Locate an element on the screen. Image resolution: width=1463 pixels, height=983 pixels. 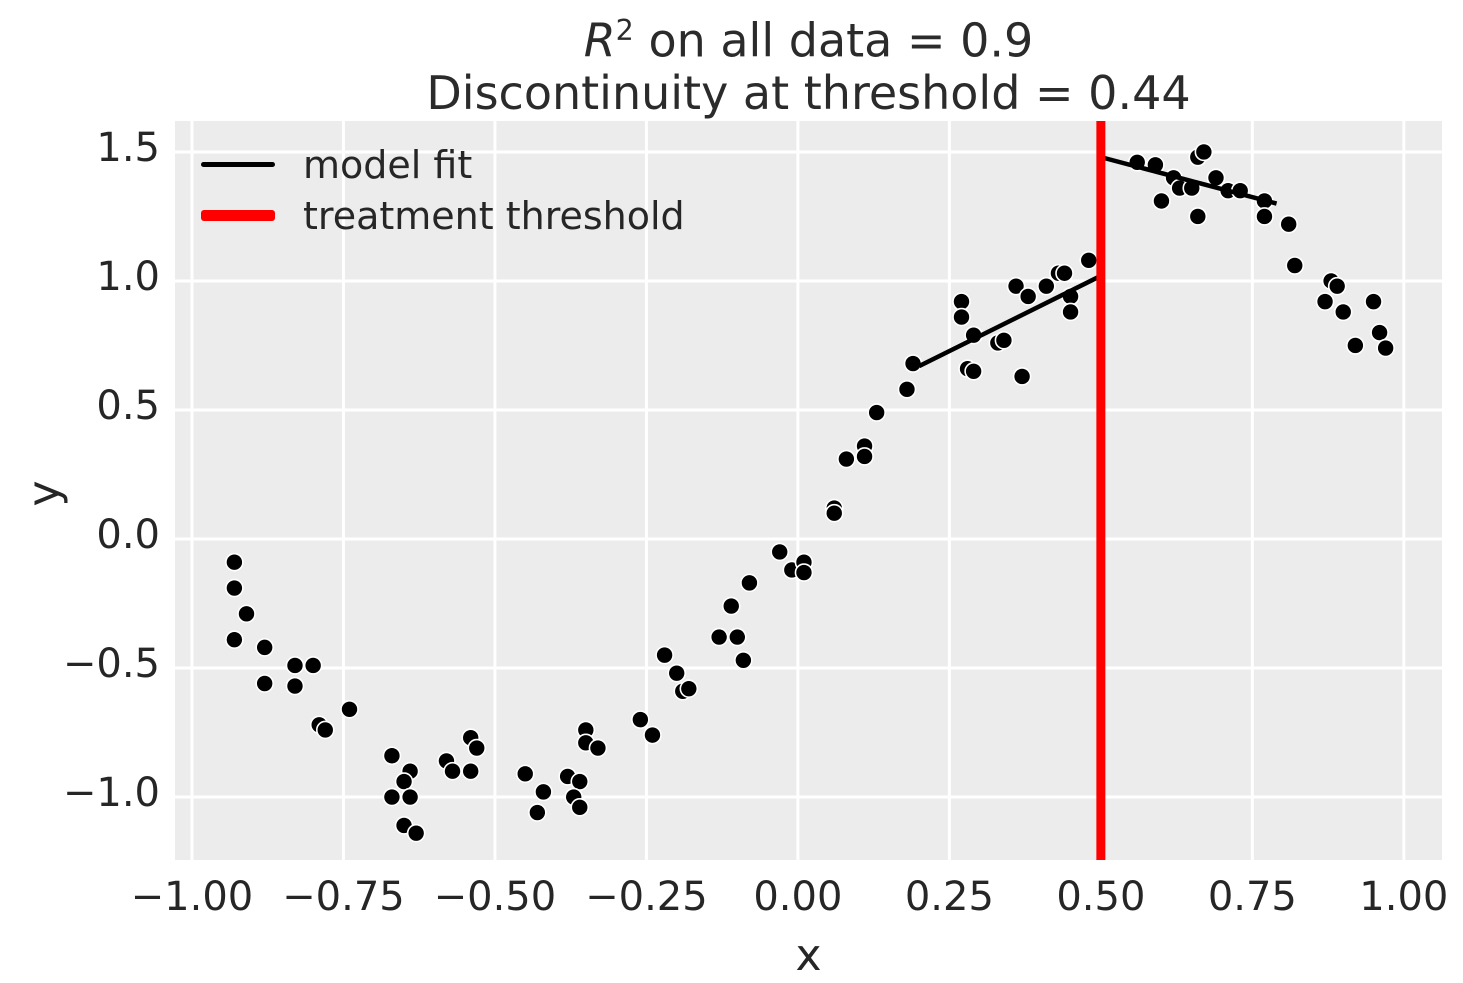
x-axis-label: x is located at coordinates (808, 955).